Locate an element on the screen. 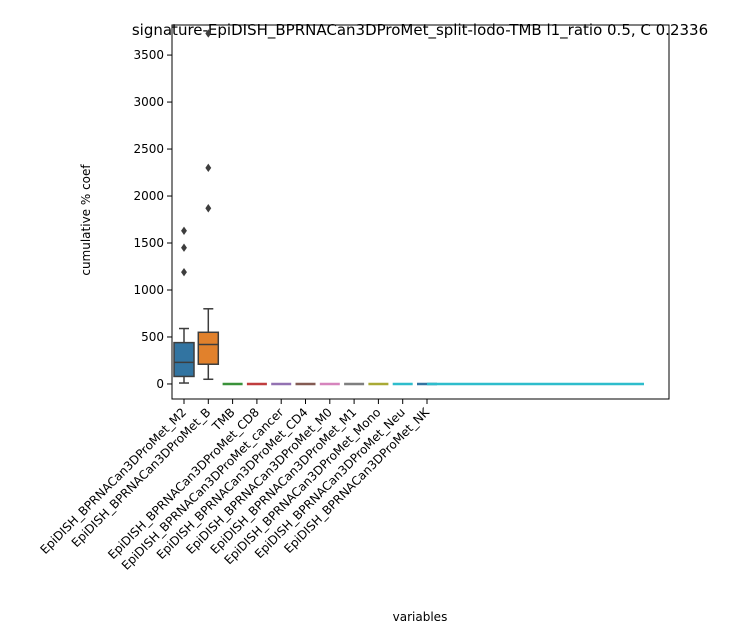  y-tick-label: 500 is located at coordinates (152, 337).